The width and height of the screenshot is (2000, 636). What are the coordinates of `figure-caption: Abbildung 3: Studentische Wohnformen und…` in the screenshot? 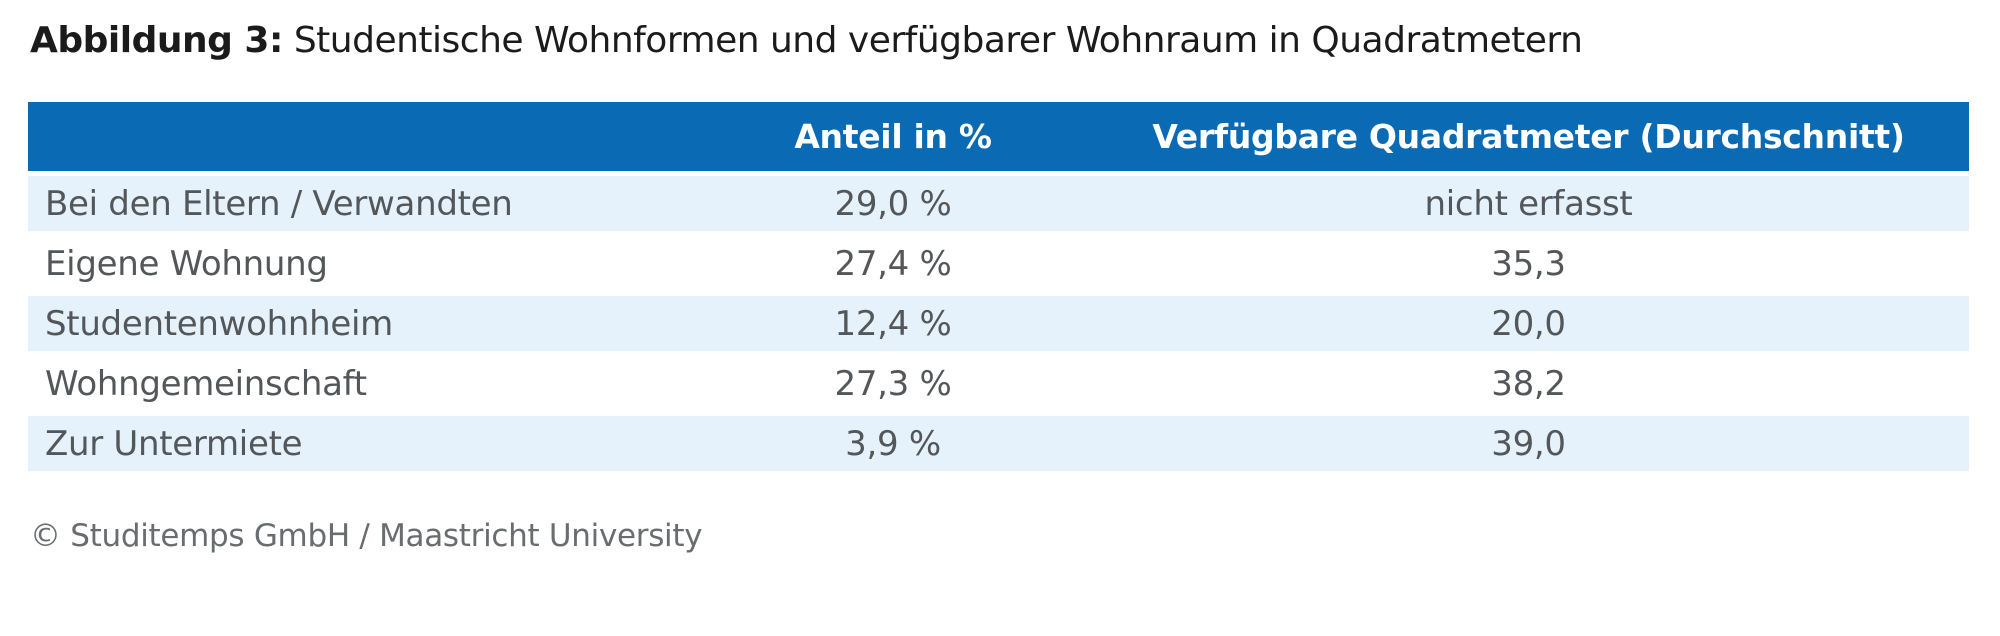 It's located at (1015, 41).